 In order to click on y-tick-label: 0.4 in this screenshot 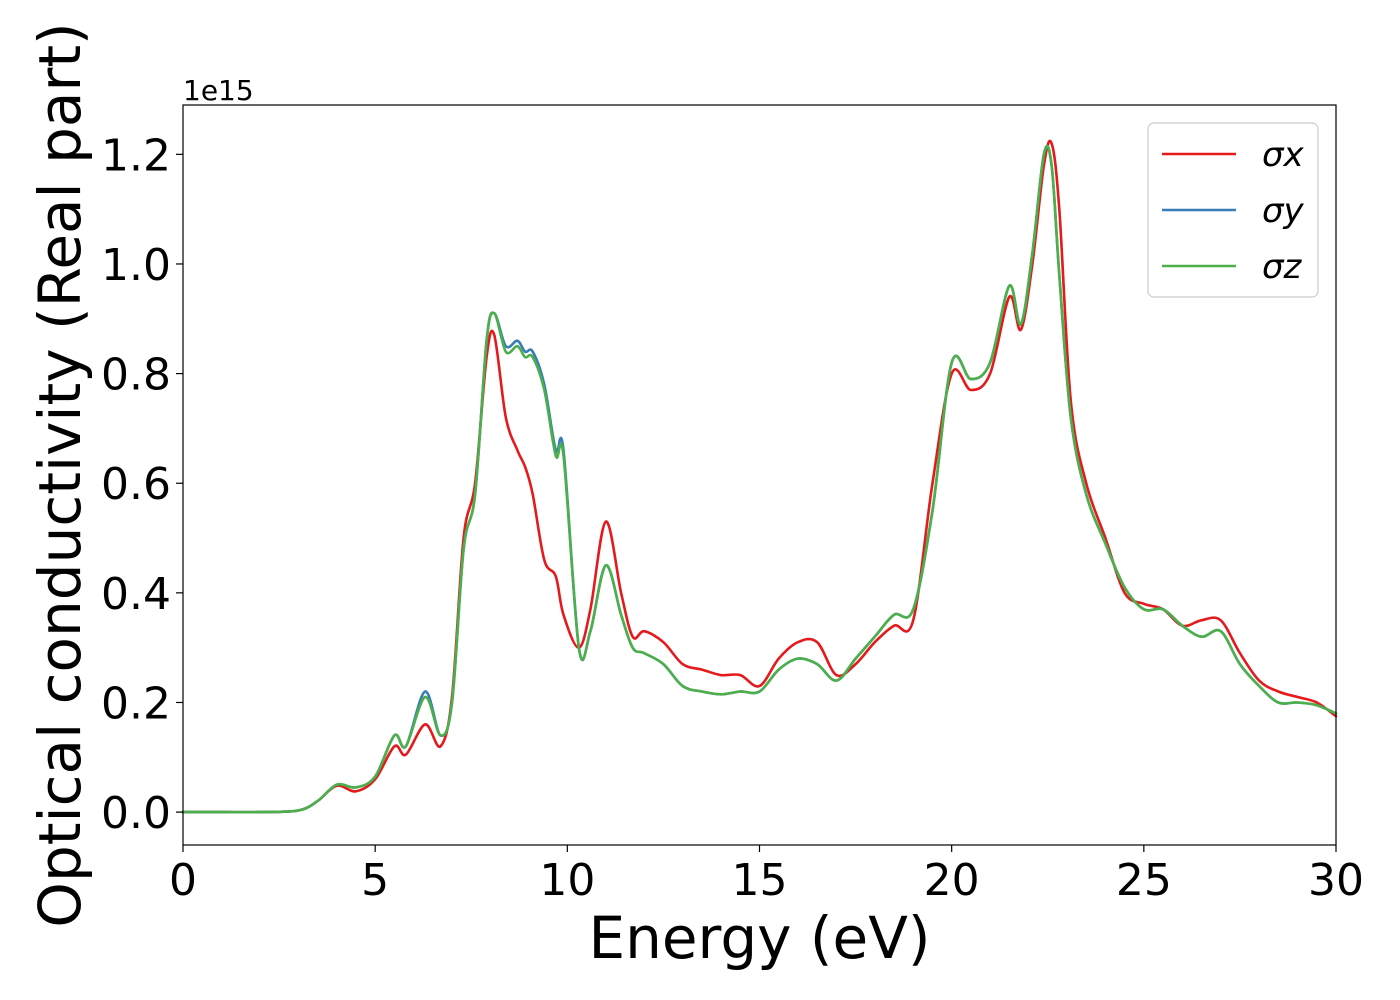, I will do `click(136, 594)`.